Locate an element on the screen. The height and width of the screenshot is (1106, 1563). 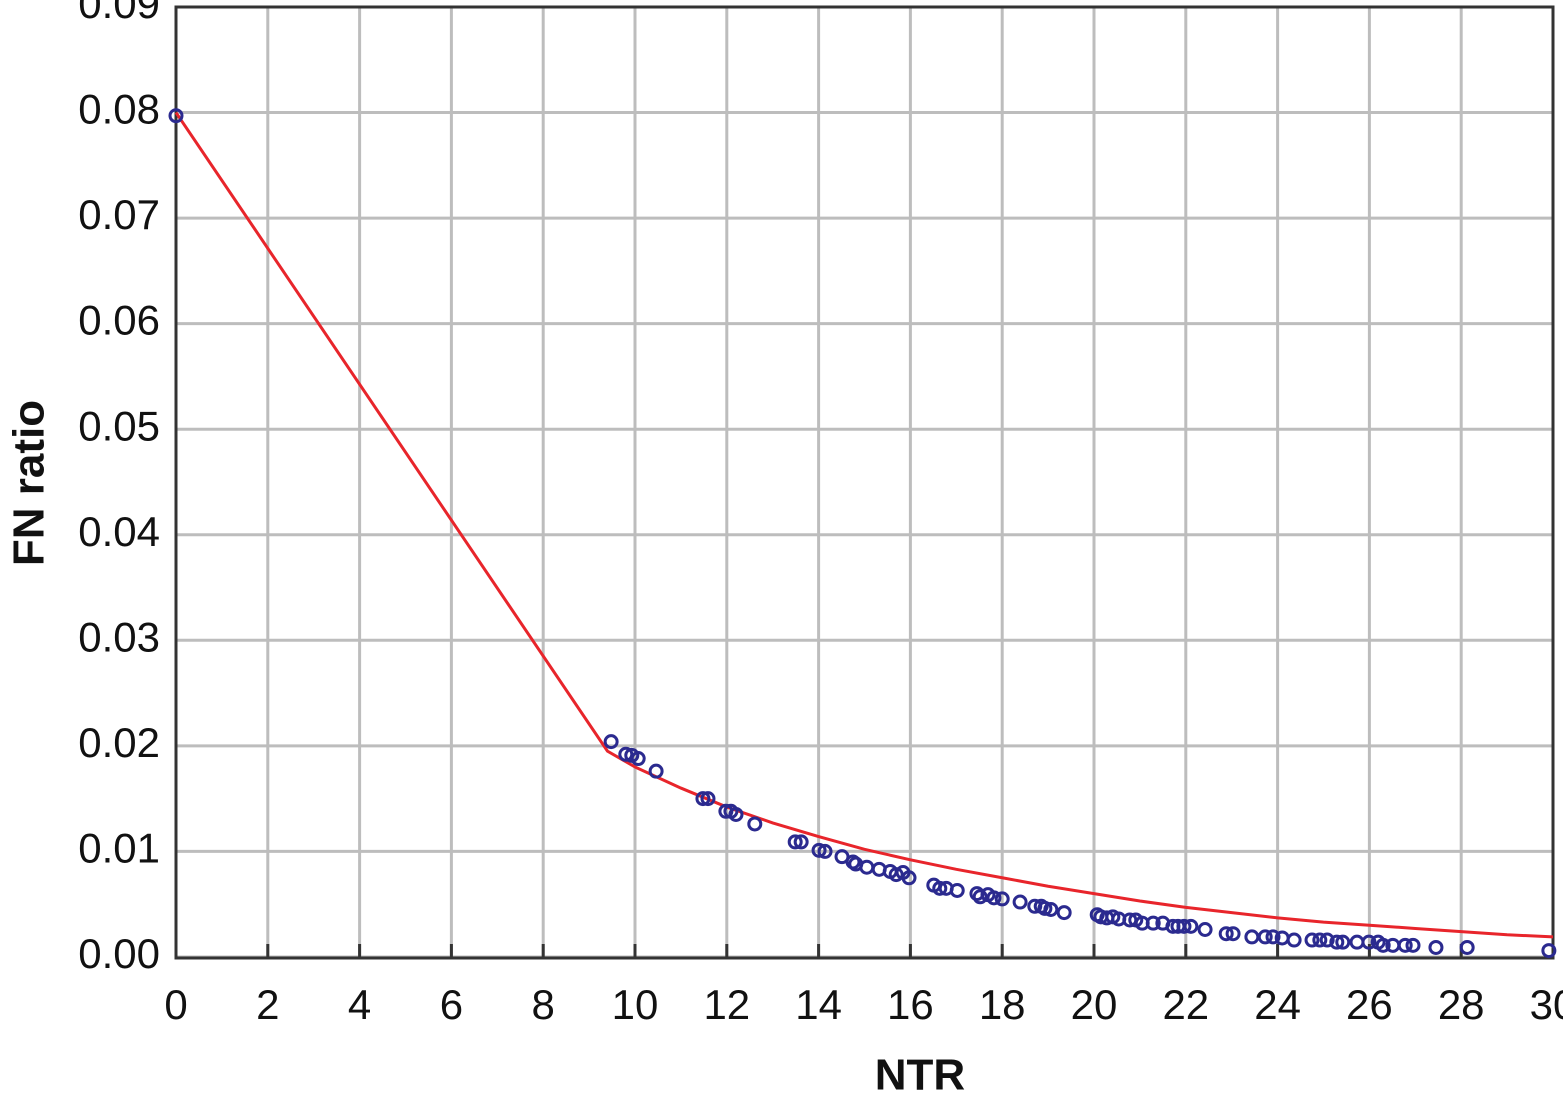
y-tick-label: 0.08 is located at coordinates (119, 109).